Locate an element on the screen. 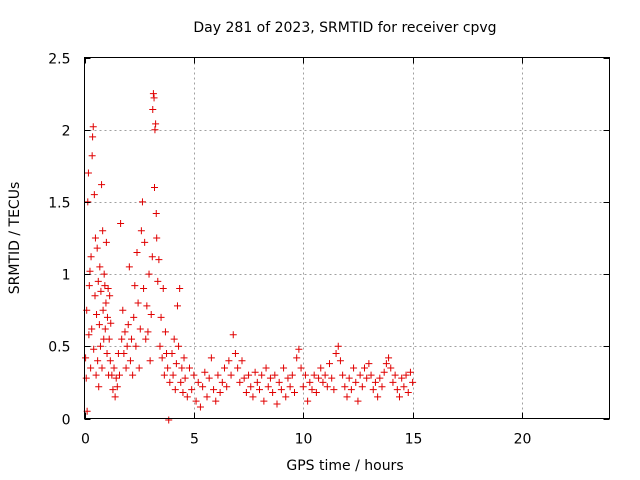  y-axis-label: SRMTID / TECUs is located at coordinates (15, 238).